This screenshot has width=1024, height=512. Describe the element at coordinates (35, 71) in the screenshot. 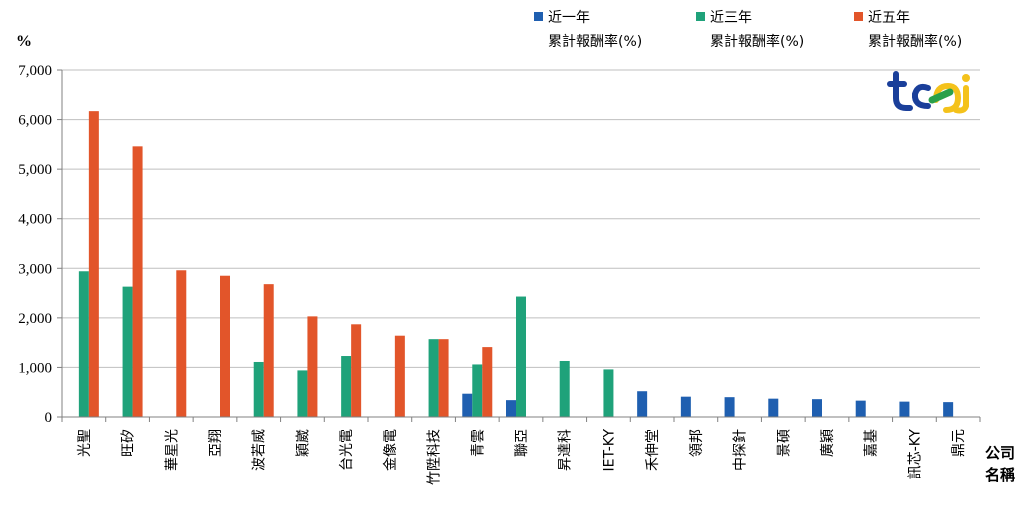

I see `y-tick-label: 7,000` at that location.